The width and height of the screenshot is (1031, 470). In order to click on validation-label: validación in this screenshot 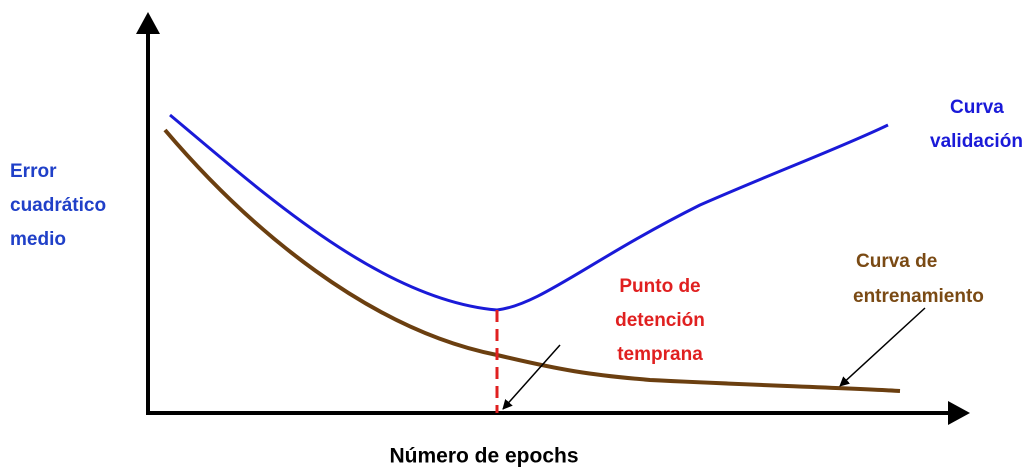, I will do `click(976, 141)`.